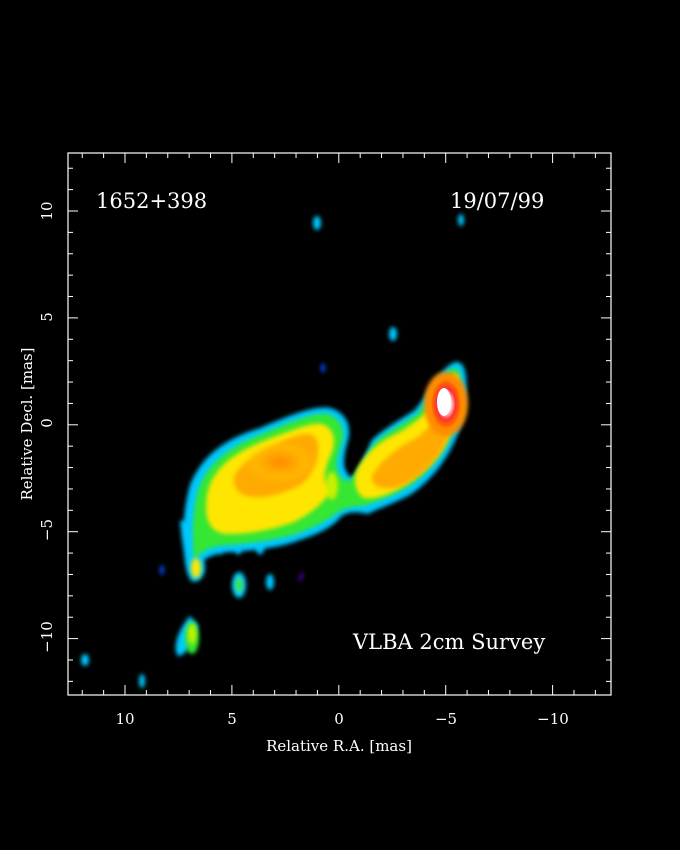 Image resolution: width=680 pixels, height=850 pixels. I want to click on observation-date: 19/07/99, so click(497, 201).